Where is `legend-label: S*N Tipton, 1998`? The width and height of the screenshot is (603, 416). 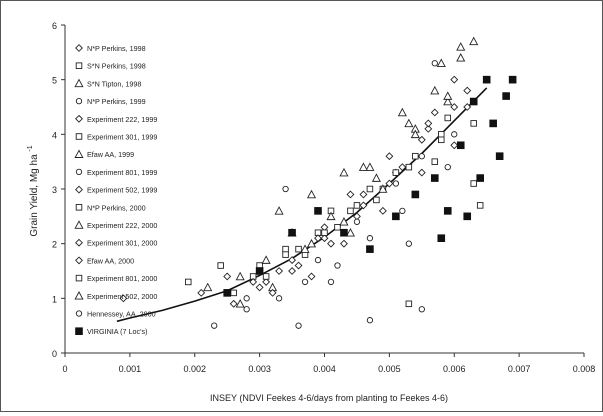 legend-label: S*N Tipton, 1998 is located at coordinates (114, 83).